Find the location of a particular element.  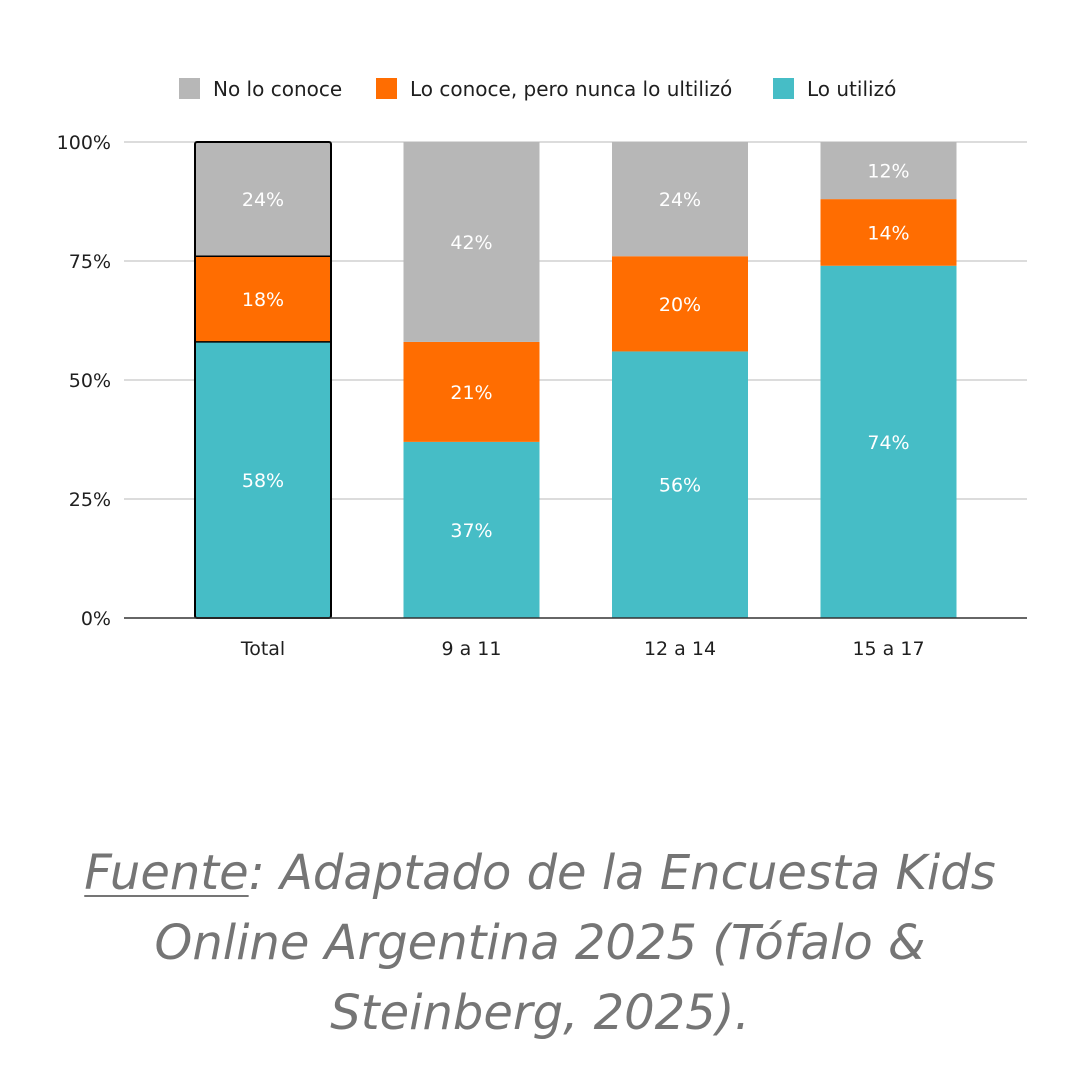

legend-item-no-lo-conoce: No lo conoce is located at coordinates (260, 89).